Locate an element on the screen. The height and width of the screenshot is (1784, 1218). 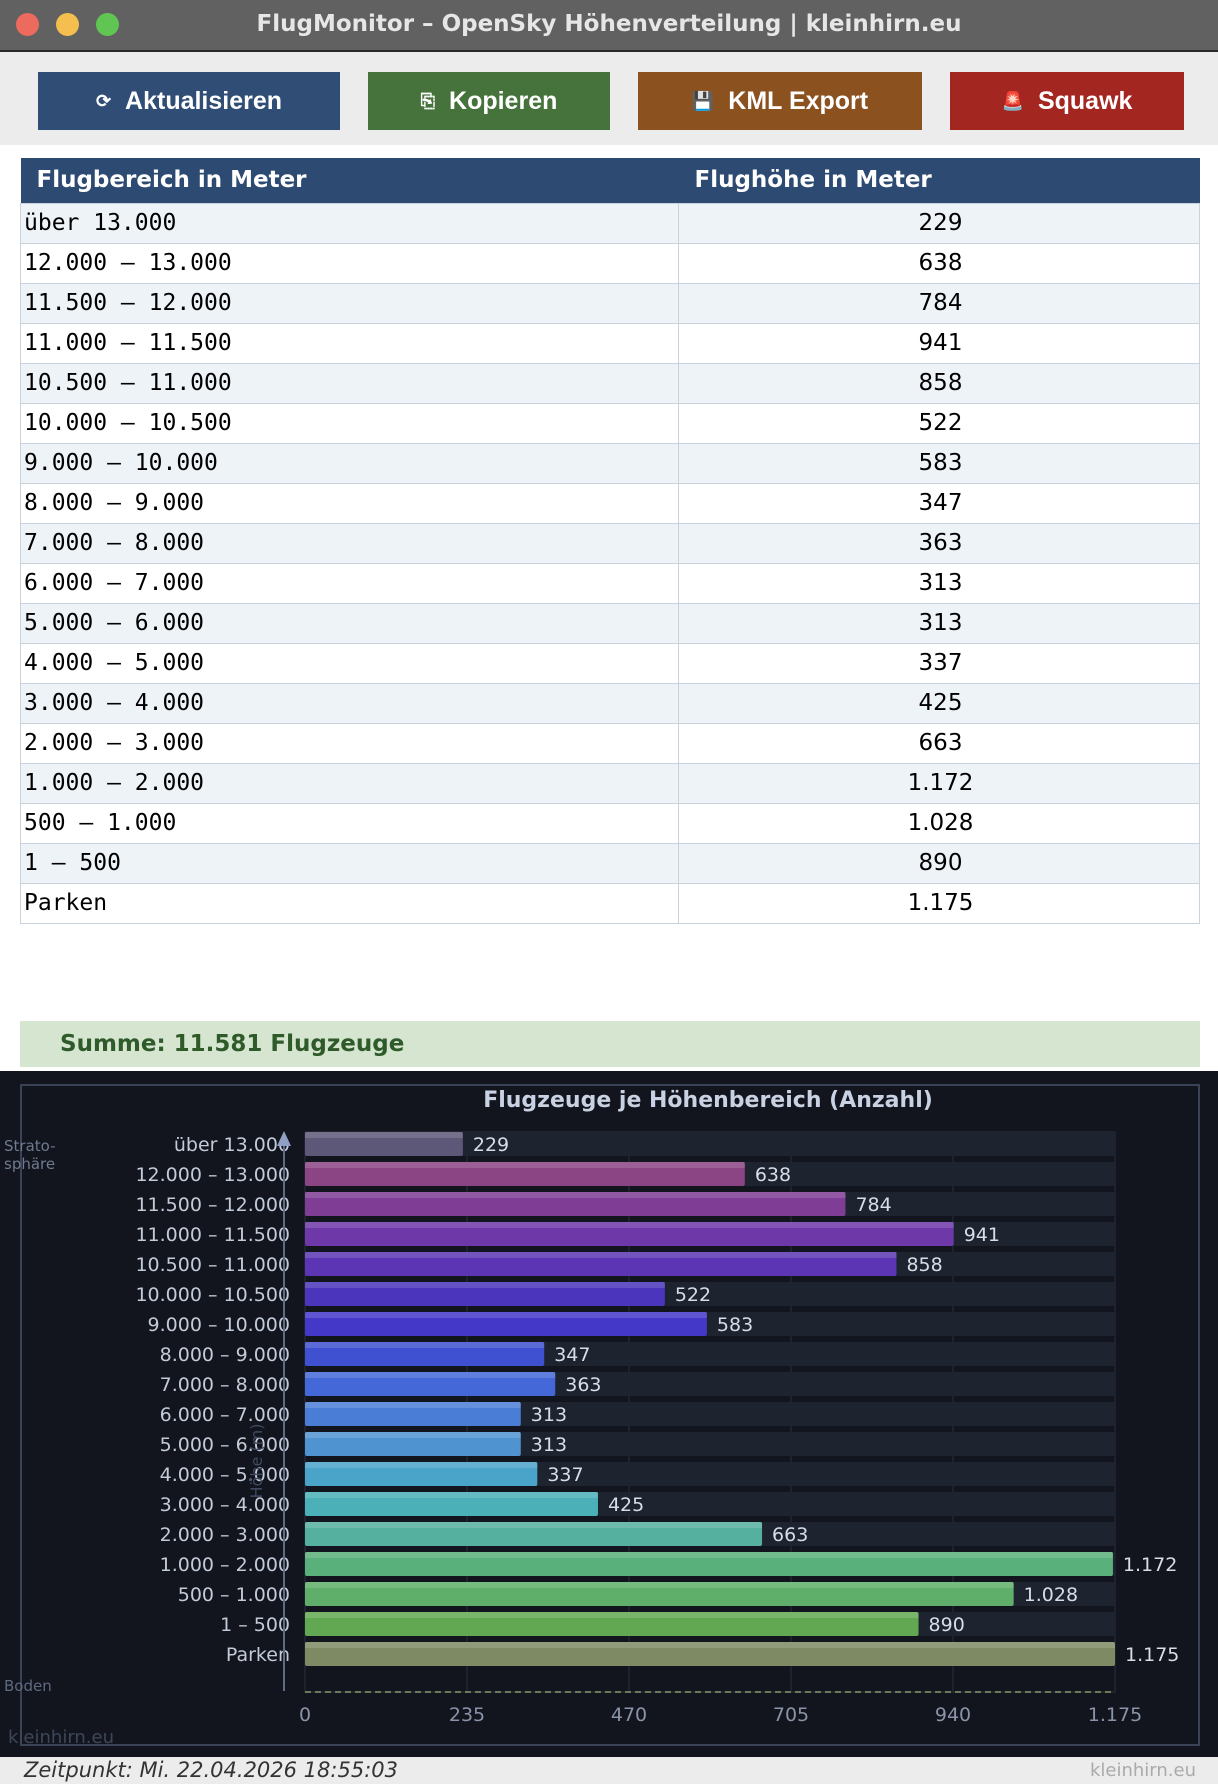
copy-button: ⎘ Kopieren is located at coordinates (489, 101).